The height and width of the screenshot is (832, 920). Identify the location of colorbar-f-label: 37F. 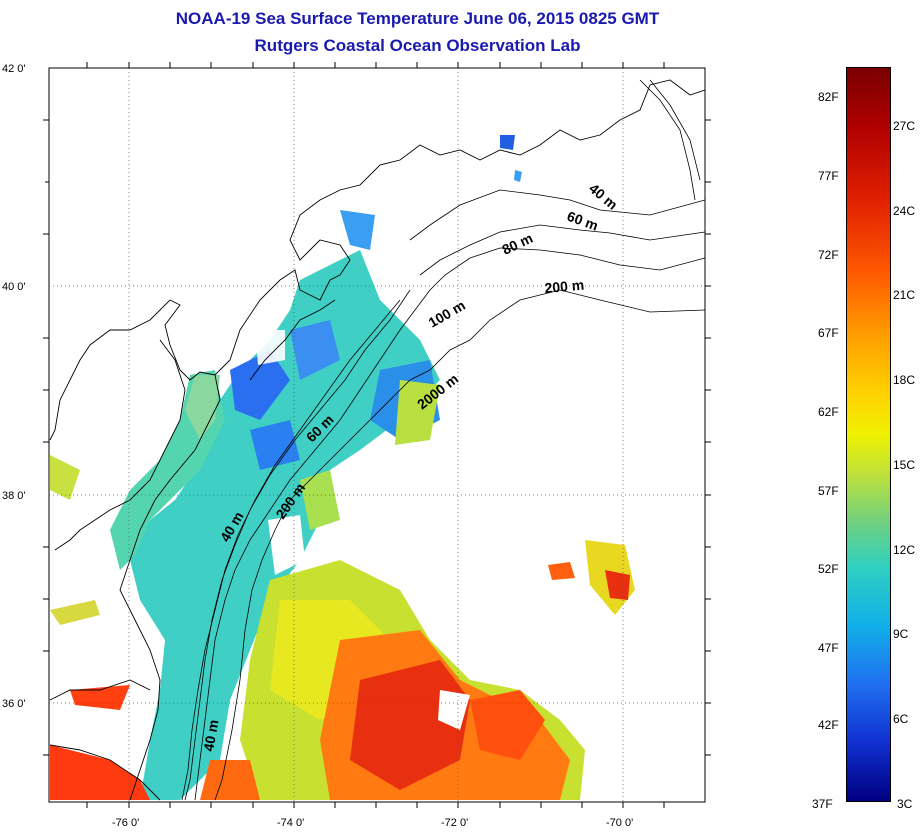
(822, 804).